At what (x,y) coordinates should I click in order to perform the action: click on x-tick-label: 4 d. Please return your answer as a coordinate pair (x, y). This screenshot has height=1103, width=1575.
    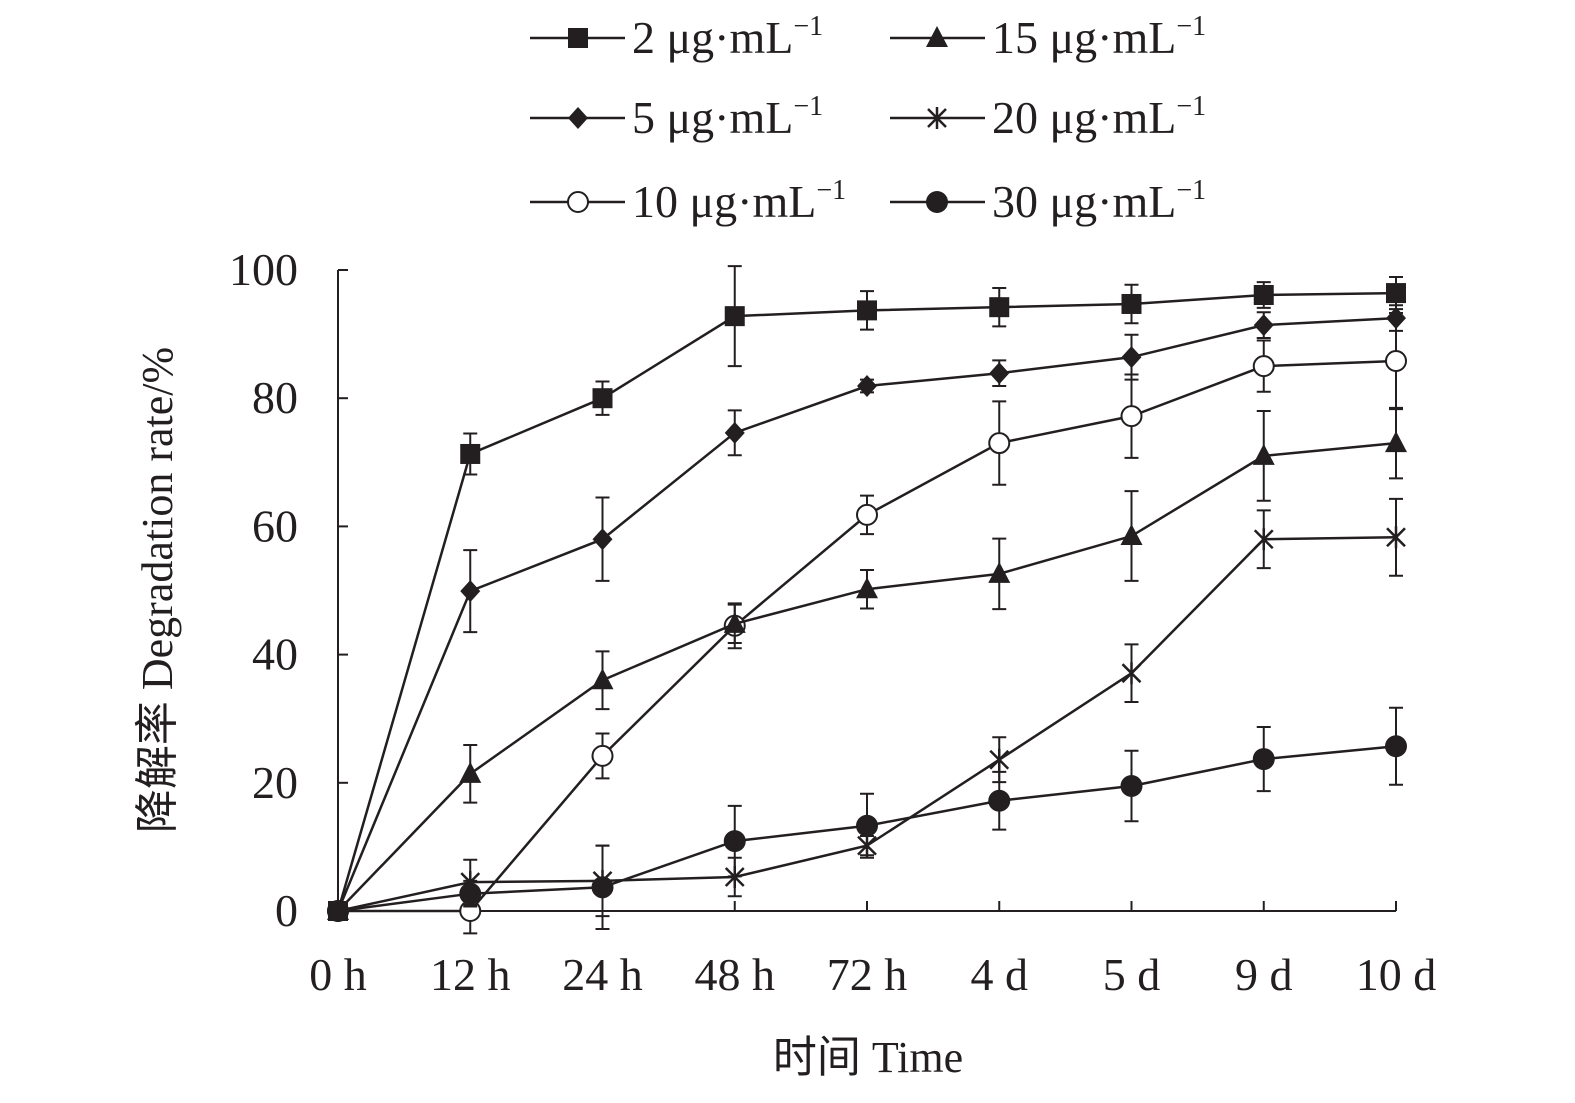
    Looking at the image, I should click on (1000, 974).